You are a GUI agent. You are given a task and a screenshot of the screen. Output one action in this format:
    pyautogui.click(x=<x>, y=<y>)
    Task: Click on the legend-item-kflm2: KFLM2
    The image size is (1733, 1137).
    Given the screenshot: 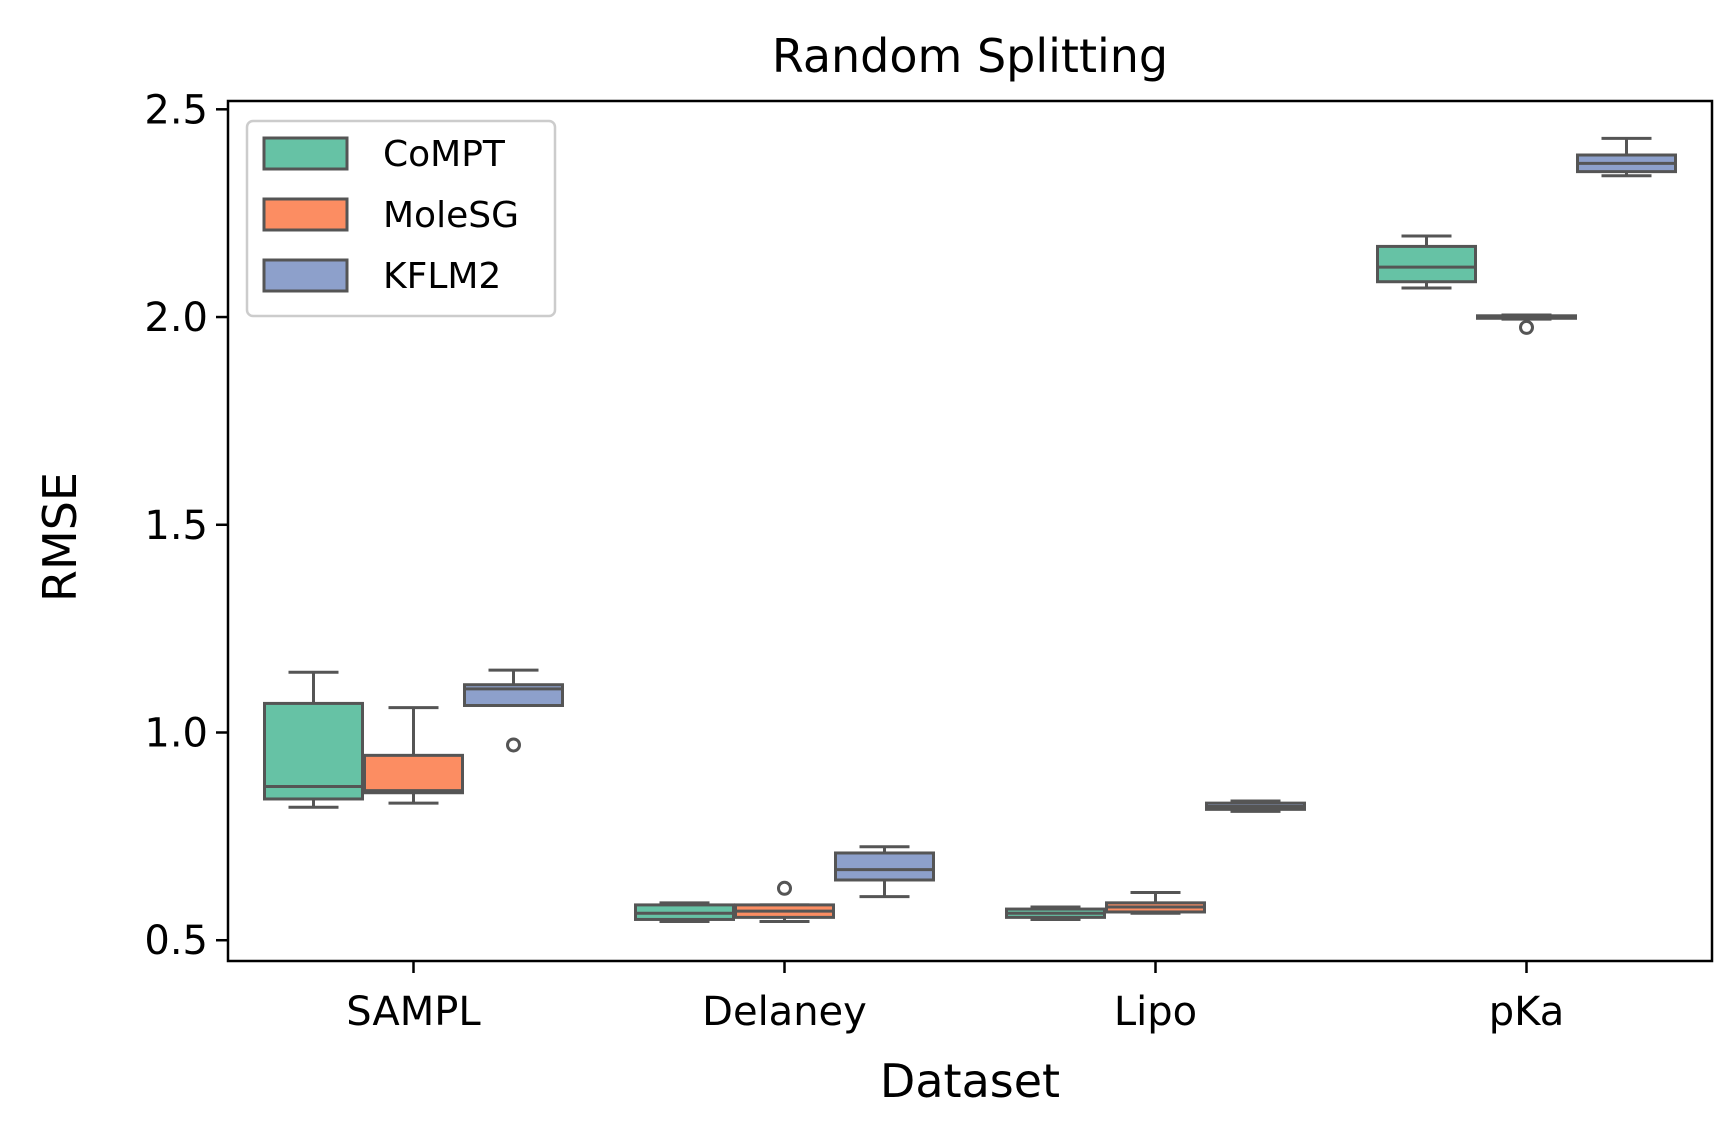 What is the action you would take?
    pyautogui.click(x=381, y=276)
    